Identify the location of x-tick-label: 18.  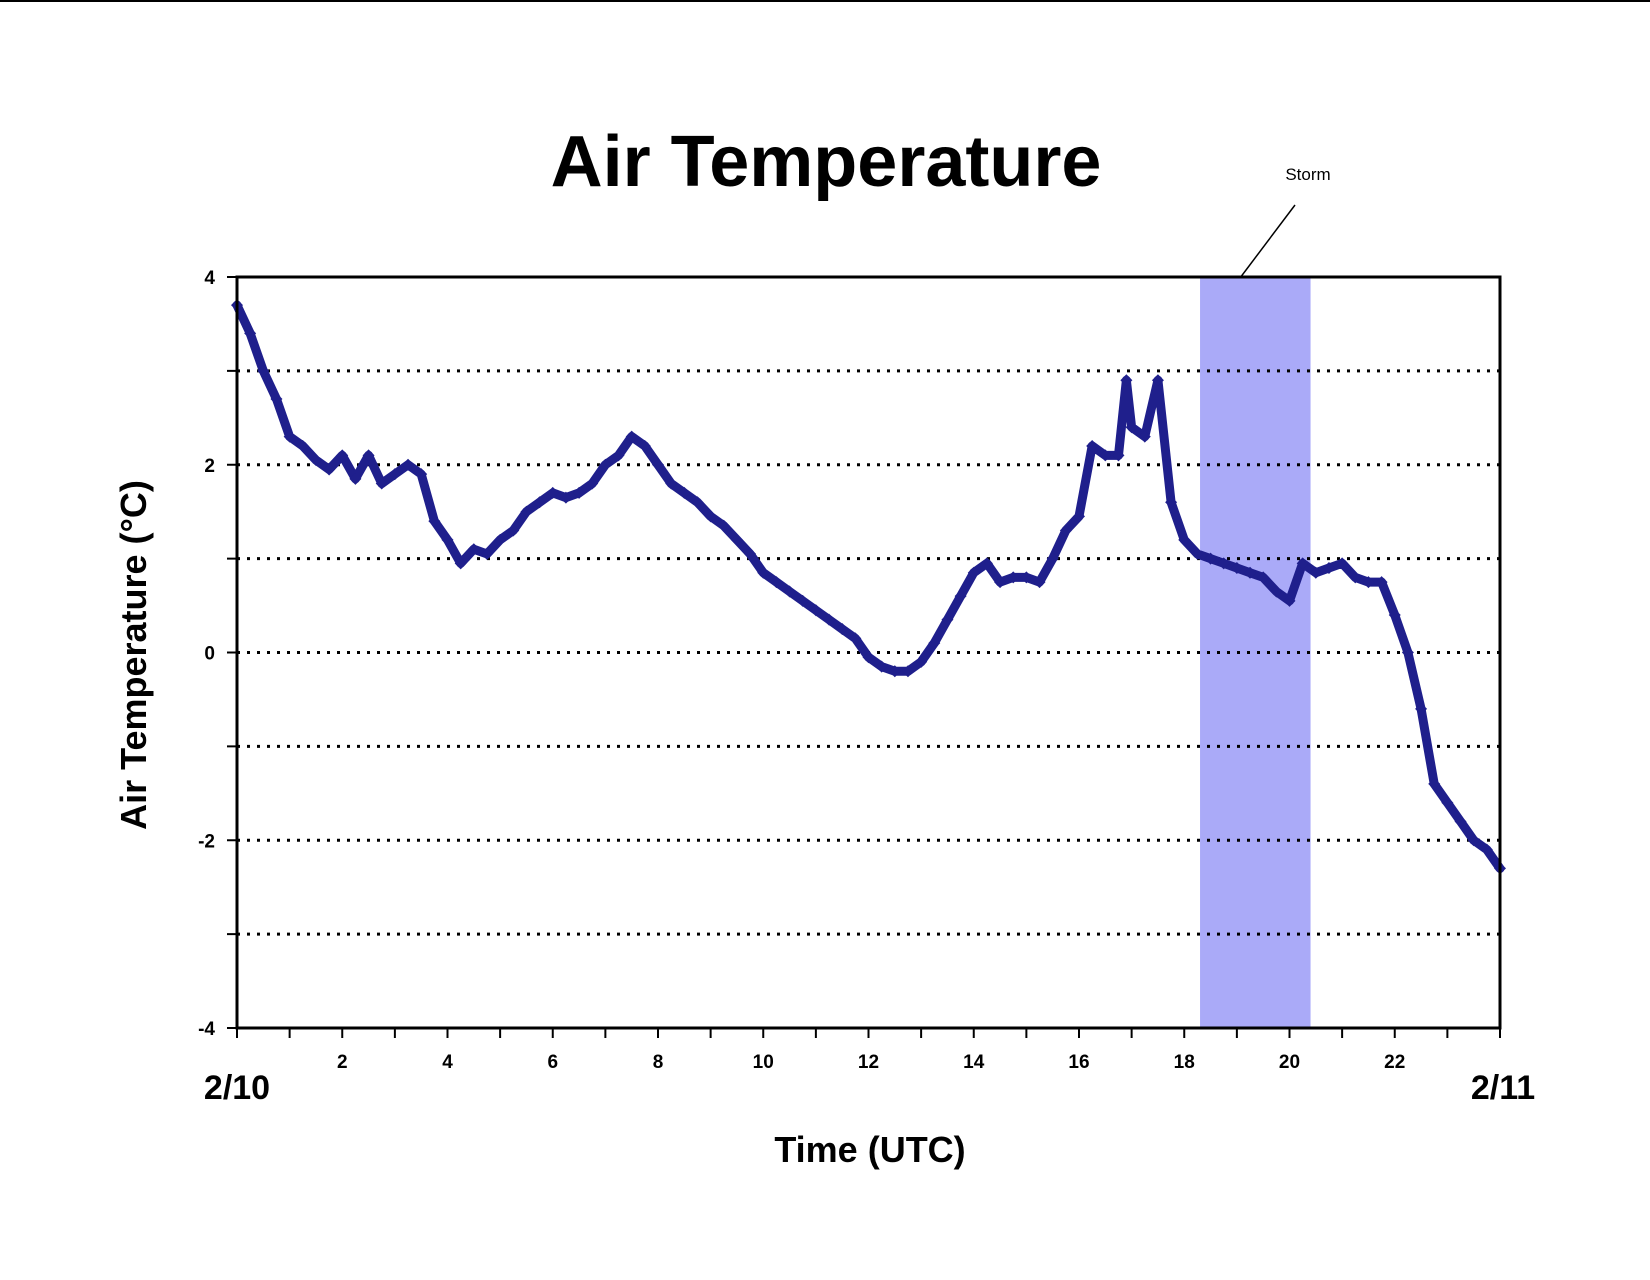
(1184, 1062).